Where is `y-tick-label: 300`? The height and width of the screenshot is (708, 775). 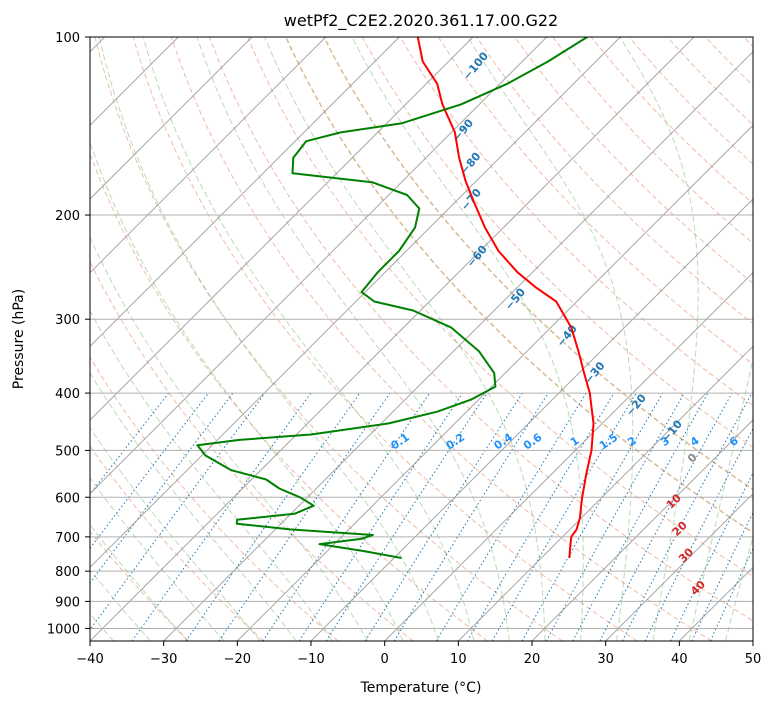
y-tick-label: 300 is located at coordinates (67, 320).